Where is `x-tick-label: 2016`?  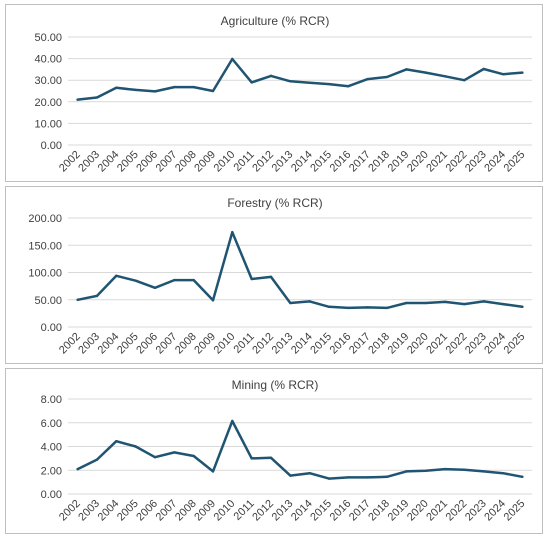 x-tick-label: 2016 is located at coordinates (341, 511).